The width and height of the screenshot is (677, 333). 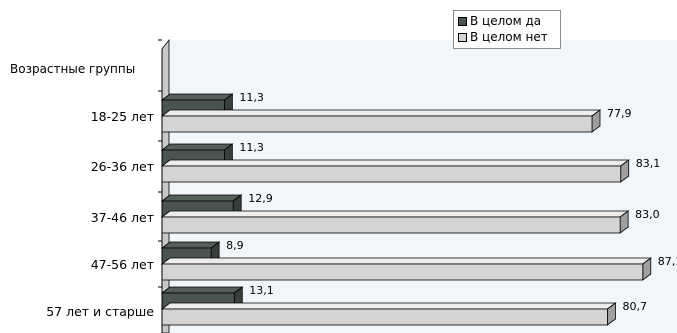 I want to click on category-label: 57 лет и старше, so click(x=100, y=311).